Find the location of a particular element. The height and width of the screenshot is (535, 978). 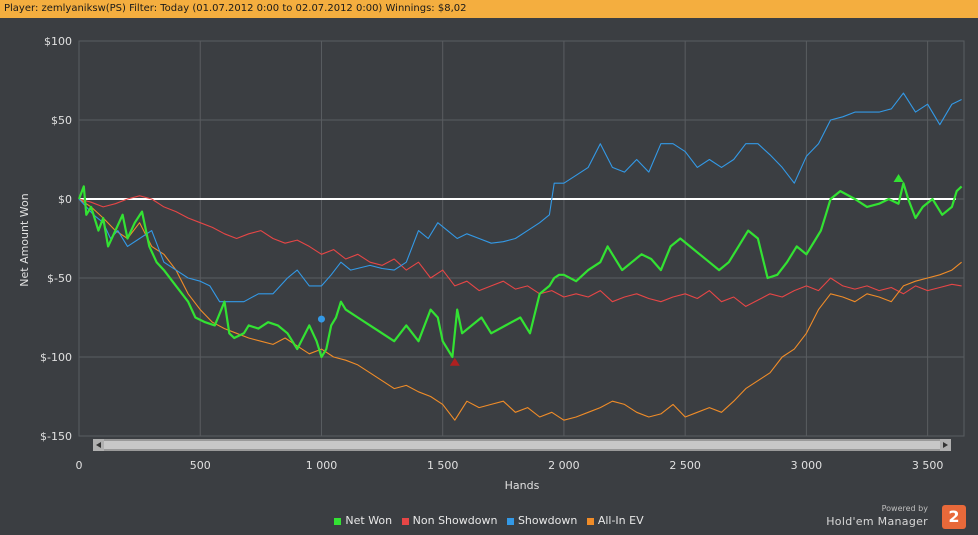

y-tick-label: $100 is located at coordinates (58, 41).